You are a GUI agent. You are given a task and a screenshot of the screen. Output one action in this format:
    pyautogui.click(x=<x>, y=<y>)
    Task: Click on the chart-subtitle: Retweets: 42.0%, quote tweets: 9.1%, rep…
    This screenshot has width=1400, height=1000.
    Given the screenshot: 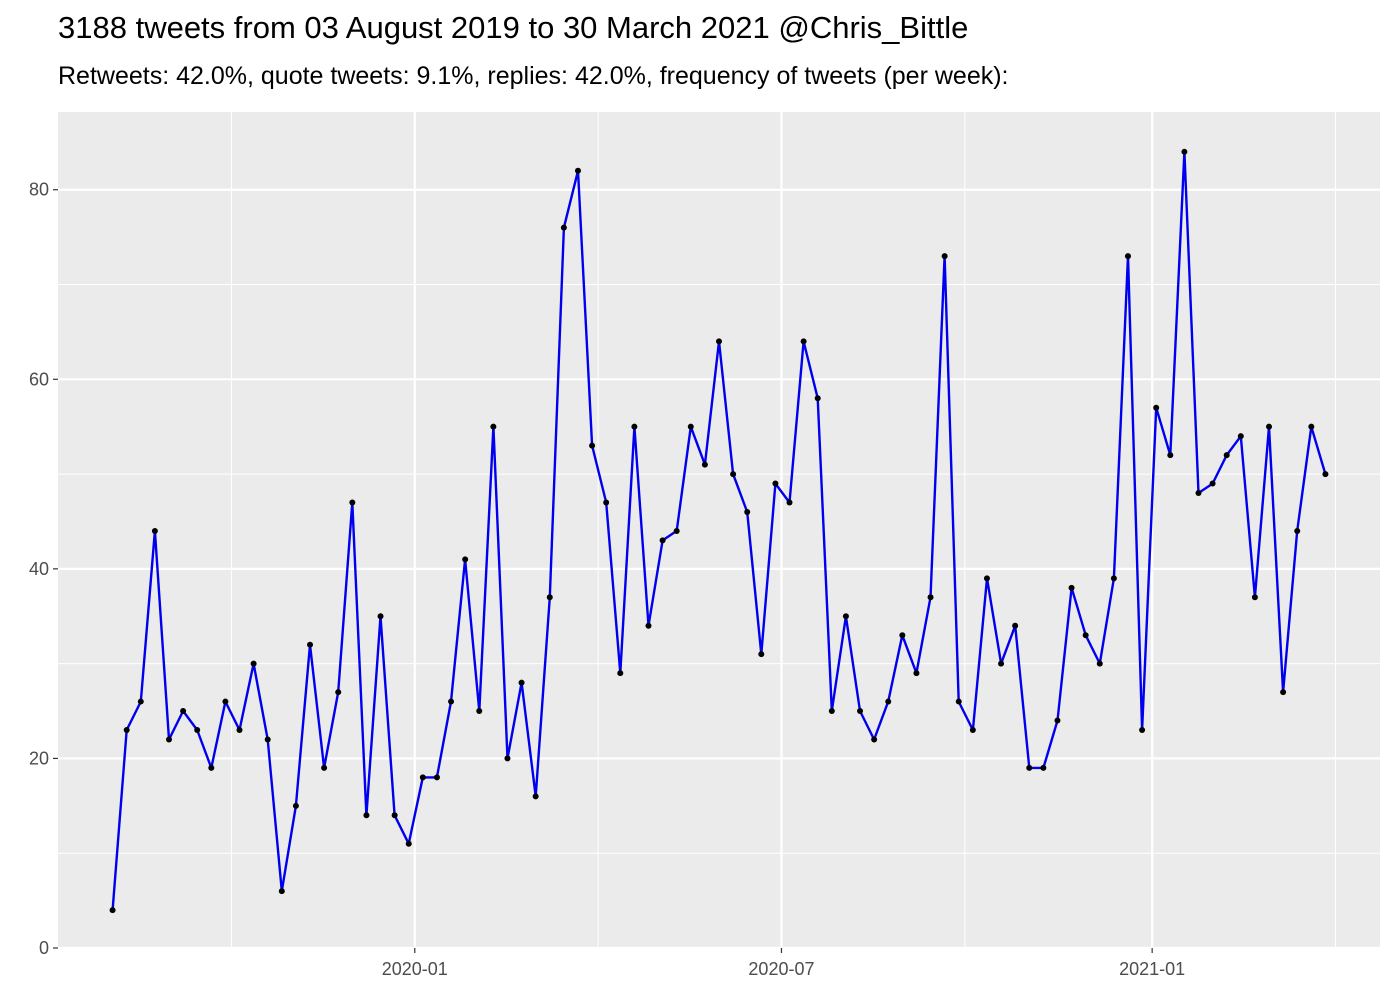 What is the action you would take?
    pyautogui.click(x=533, y=76)
    